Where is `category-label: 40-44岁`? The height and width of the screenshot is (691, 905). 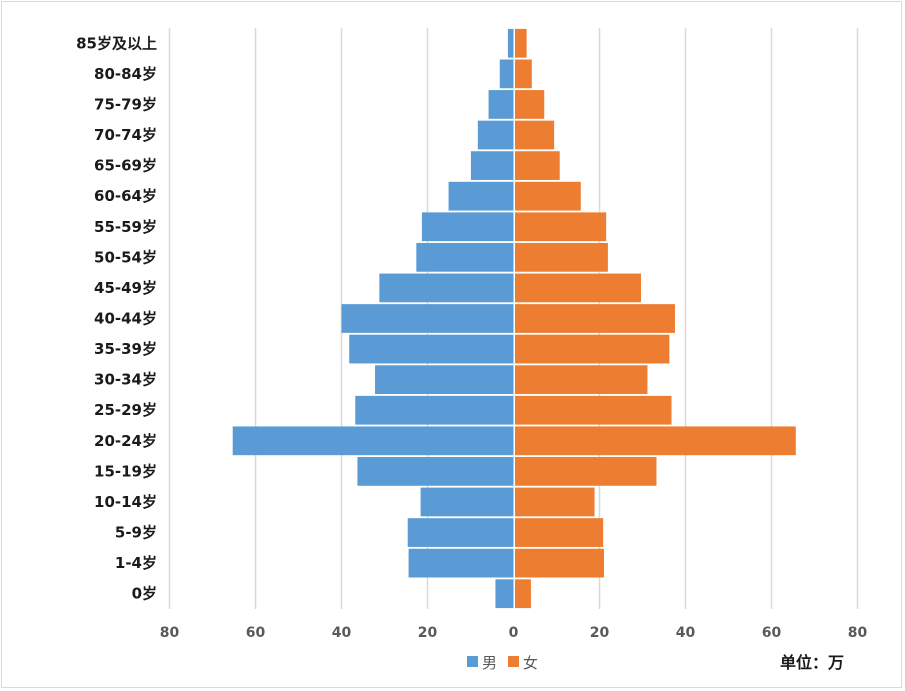 category-label: 40-44岁 is located at coordinates (125, 319).